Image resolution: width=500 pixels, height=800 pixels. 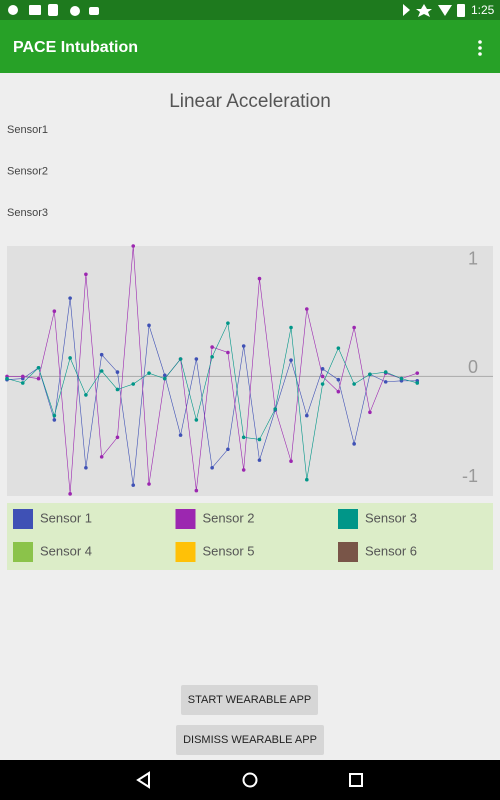 I want to click on legend-label: Sensor 3, so click(x=391, y=517).